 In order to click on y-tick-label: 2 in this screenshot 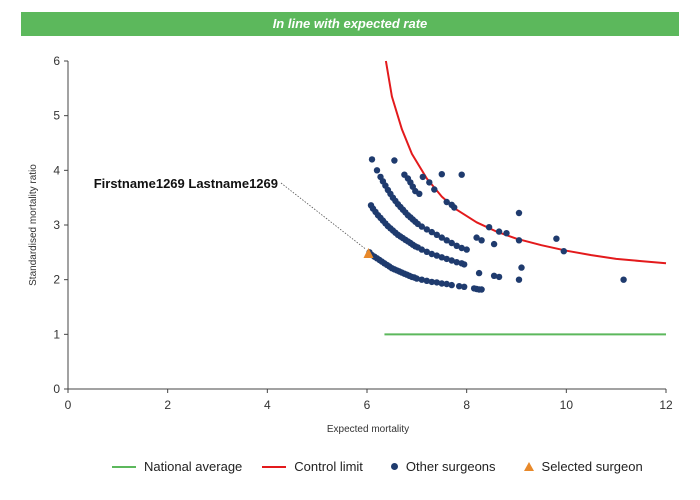, I will do `click(56, 280)`.